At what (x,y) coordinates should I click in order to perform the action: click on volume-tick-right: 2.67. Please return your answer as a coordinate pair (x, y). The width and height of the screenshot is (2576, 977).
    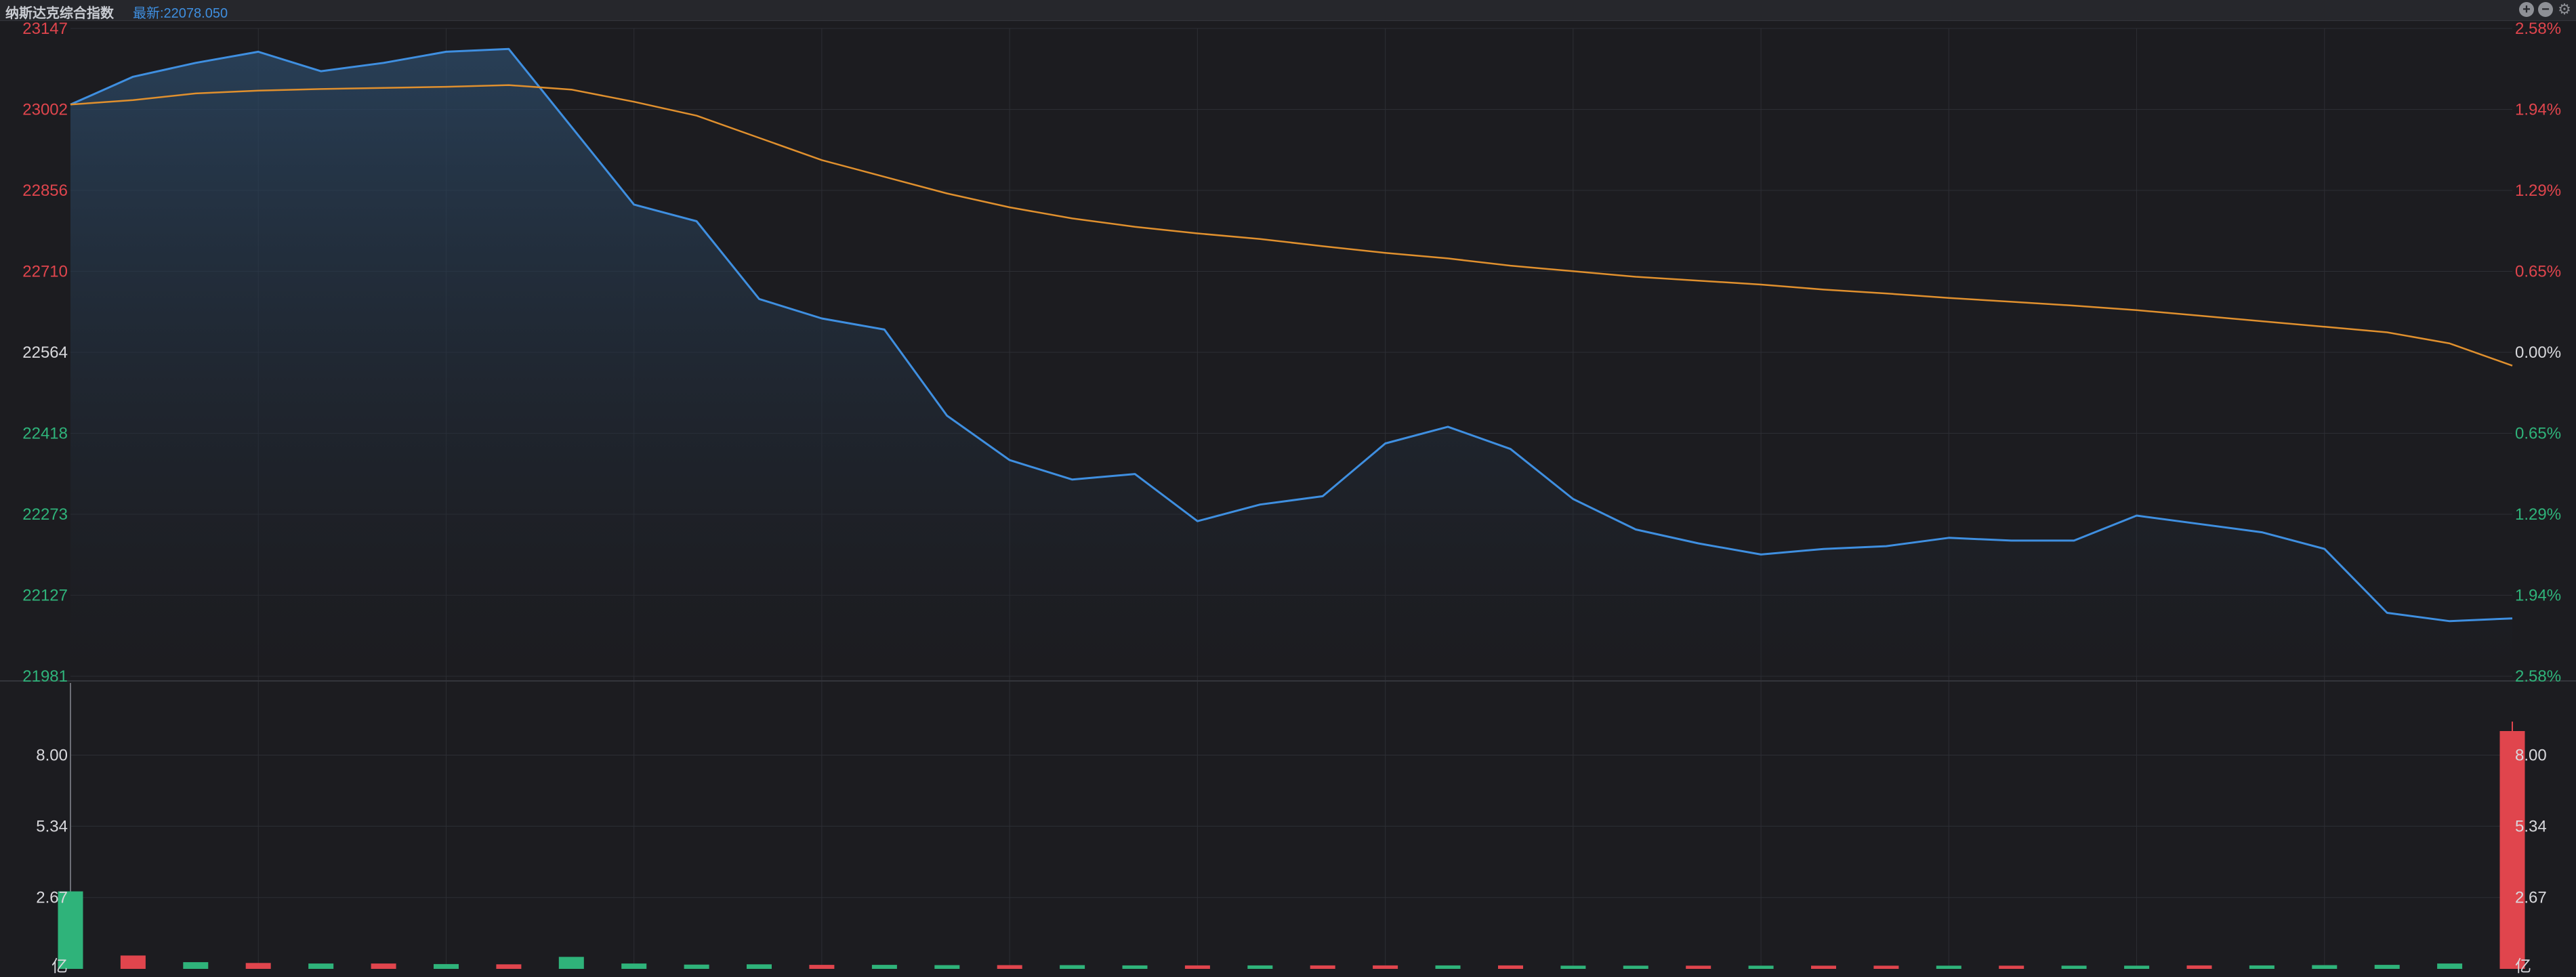
    Looking at the image, I should click on (2531, 898).